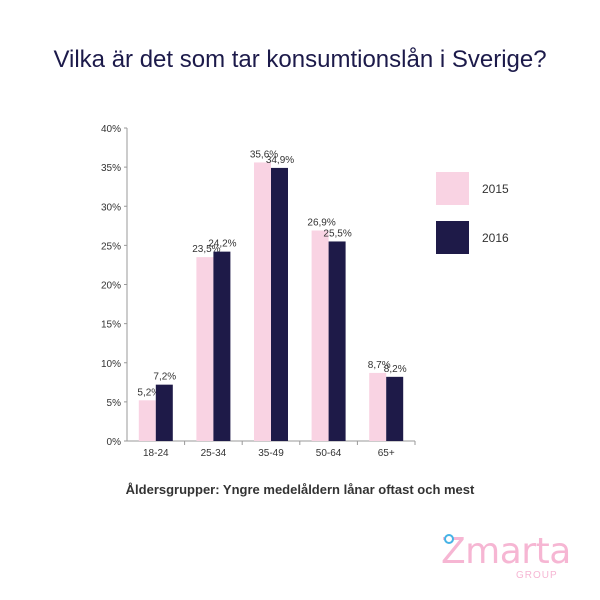 The width and height of the screenshot is (600, 600). I want to click on data-label: 24,2%, so click(222, 244).